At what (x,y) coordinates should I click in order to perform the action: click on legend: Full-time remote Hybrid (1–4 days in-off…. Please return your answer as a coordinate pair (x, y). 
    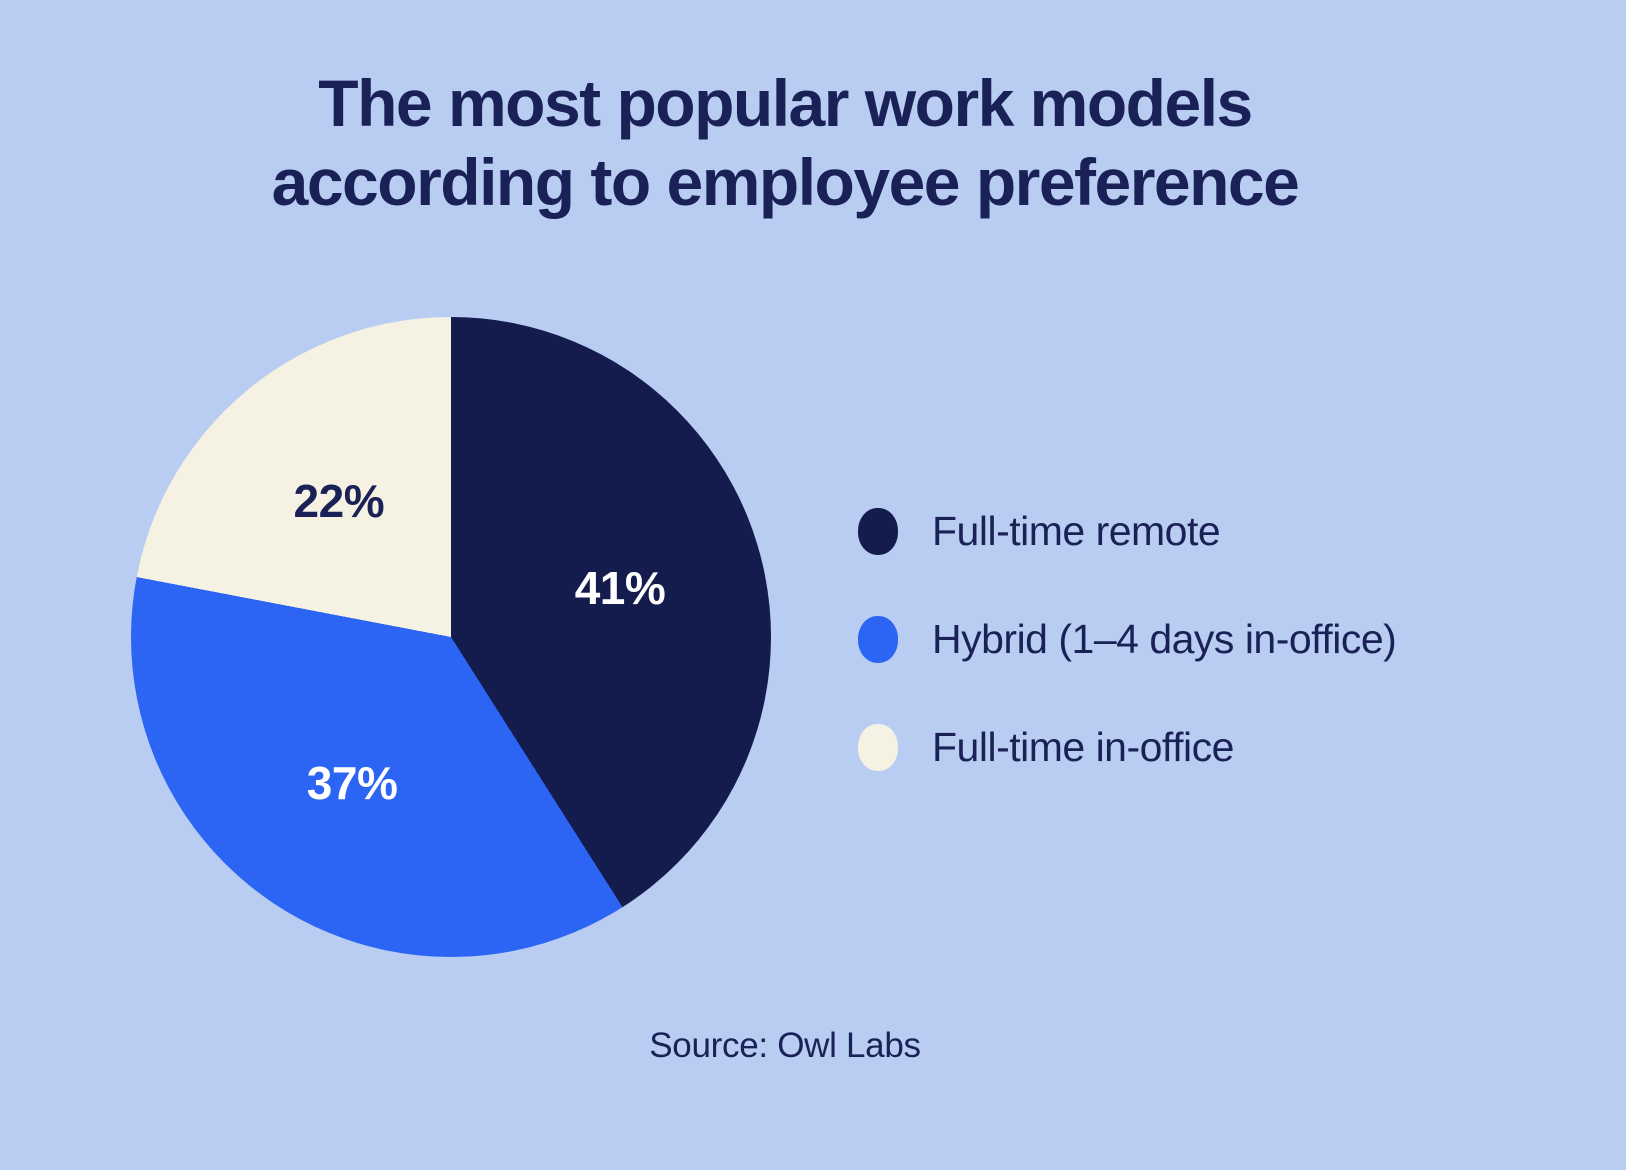
    Looking at the image, I should click on (1127, 639).